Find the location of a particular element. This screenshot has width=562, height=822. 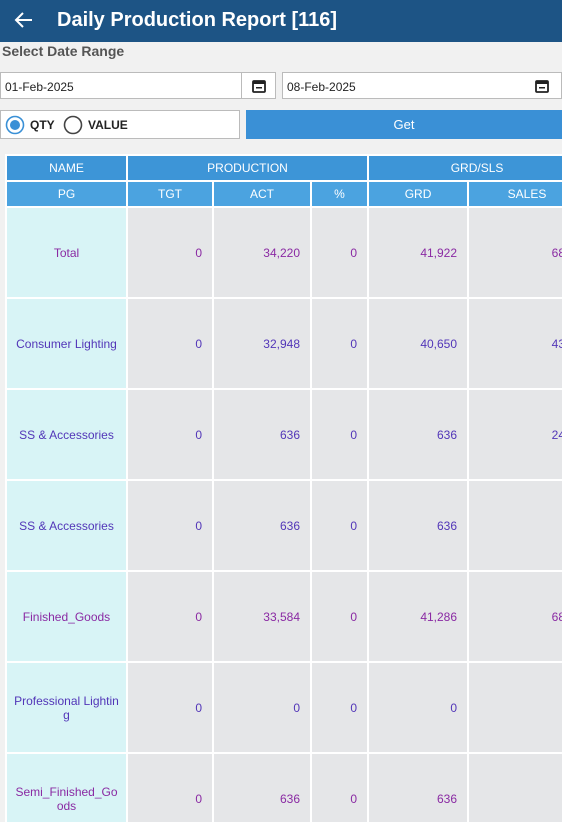

radio-dot is located at coordinates (15, 125).